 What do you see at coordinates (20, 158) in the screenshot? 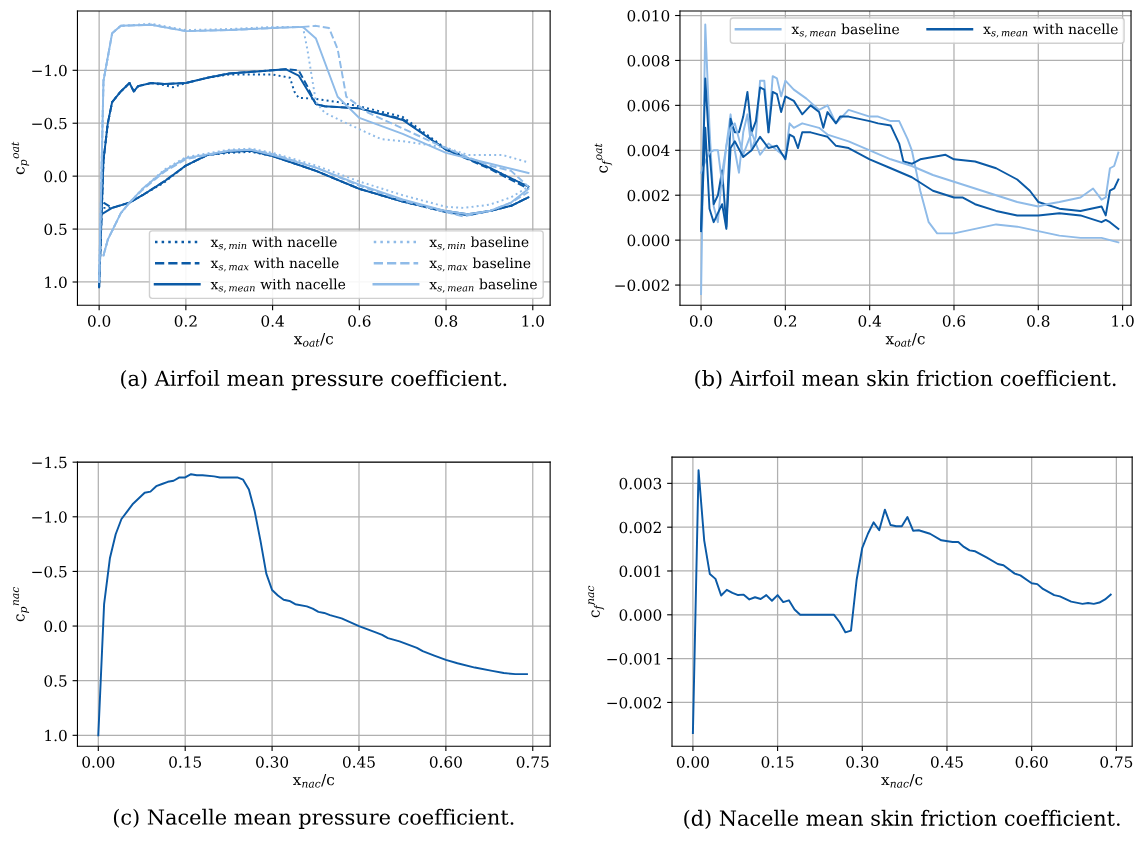
I see `y-axis-title: c$_{p}$$^{oat}$` at bounding box center [20, 158].